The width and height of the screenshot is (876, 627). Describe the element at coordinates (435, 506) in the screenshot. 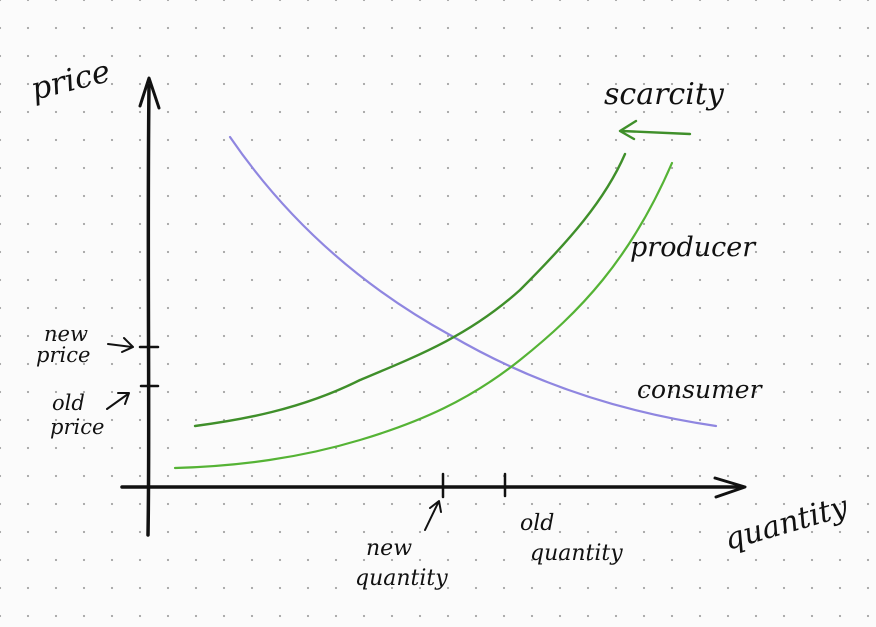

I see `new-quantity-arrowhead` at that location.